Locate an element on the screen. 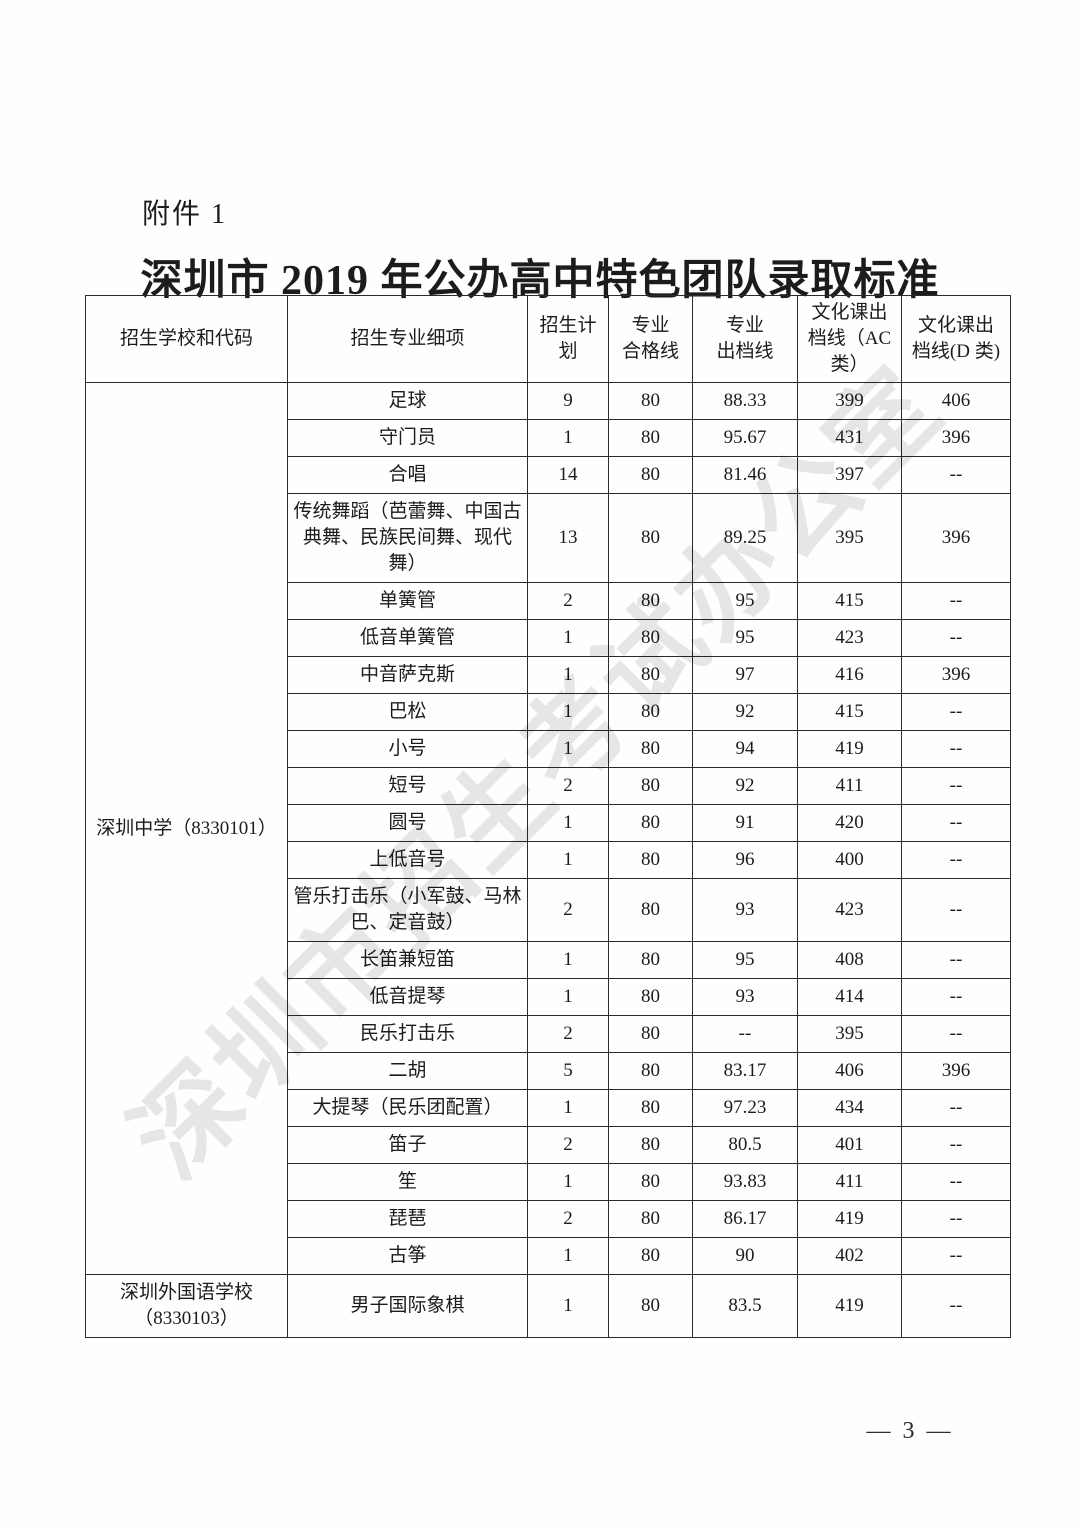 The width and height of the screenshot is (1080, 1528). plan-cell: 9 is located at coordinates (568, 401).